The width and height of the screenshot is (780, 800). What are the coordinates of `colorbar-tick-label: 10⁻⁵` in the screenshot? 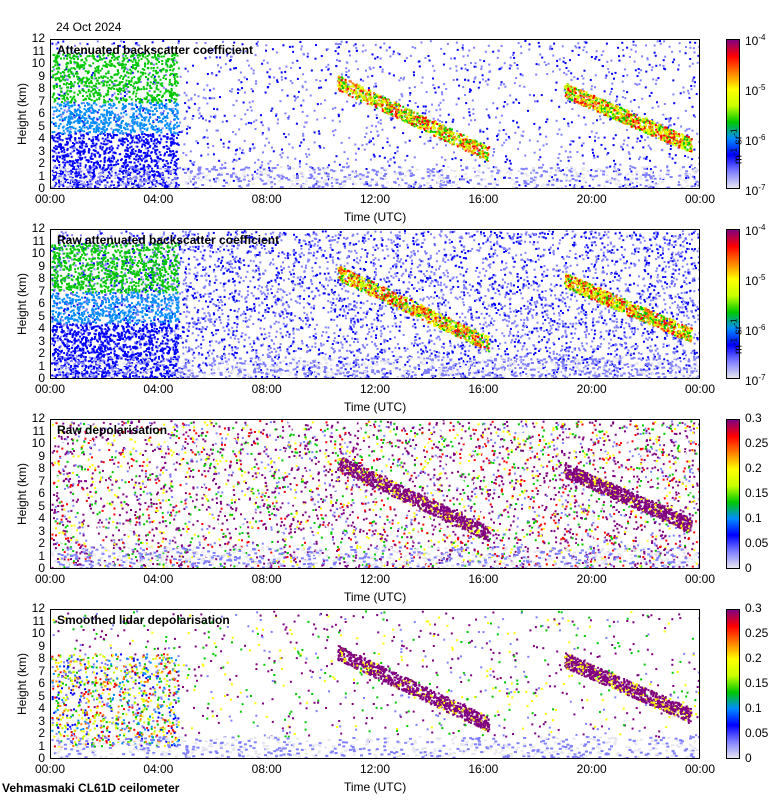 It's located at (755, 89).